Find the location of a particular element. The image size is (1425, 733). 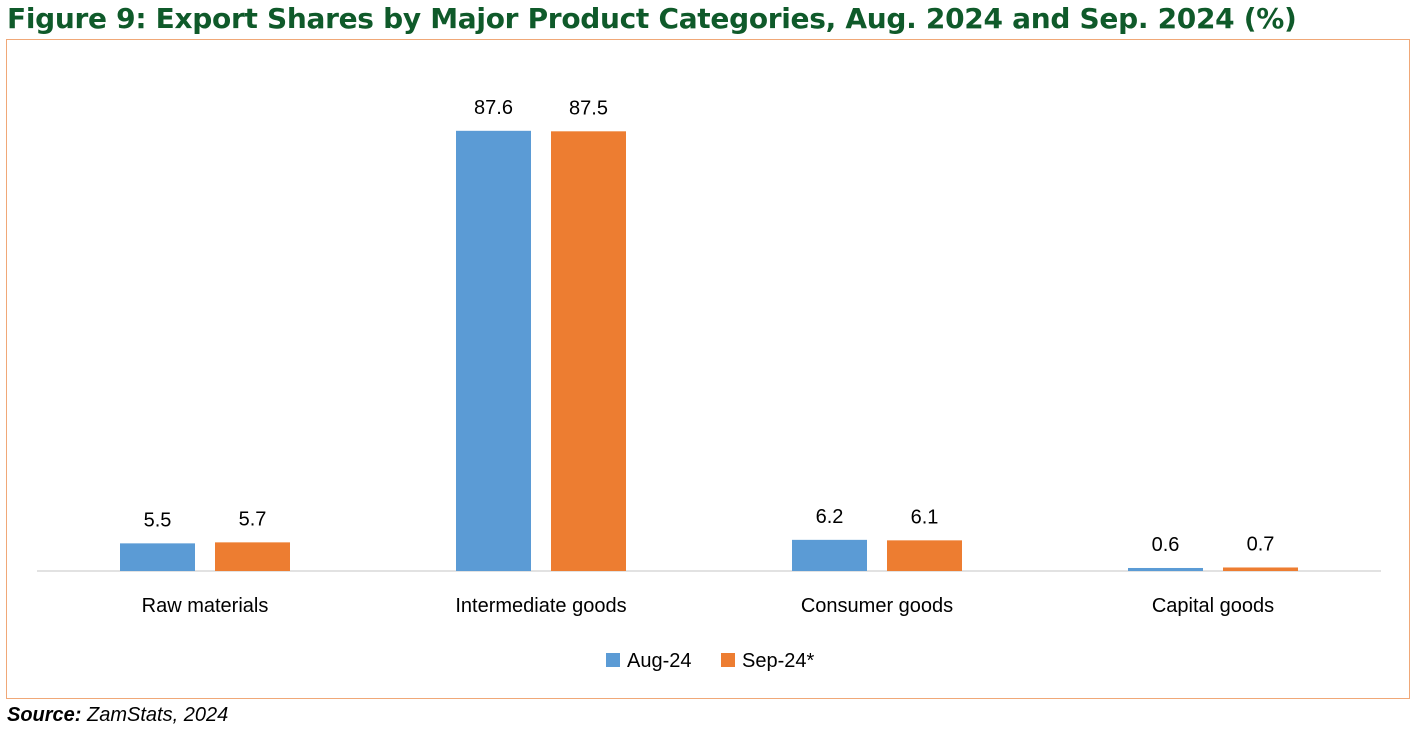

bar-aug-24-intermediate-goods is located at coordinates (493, 350).